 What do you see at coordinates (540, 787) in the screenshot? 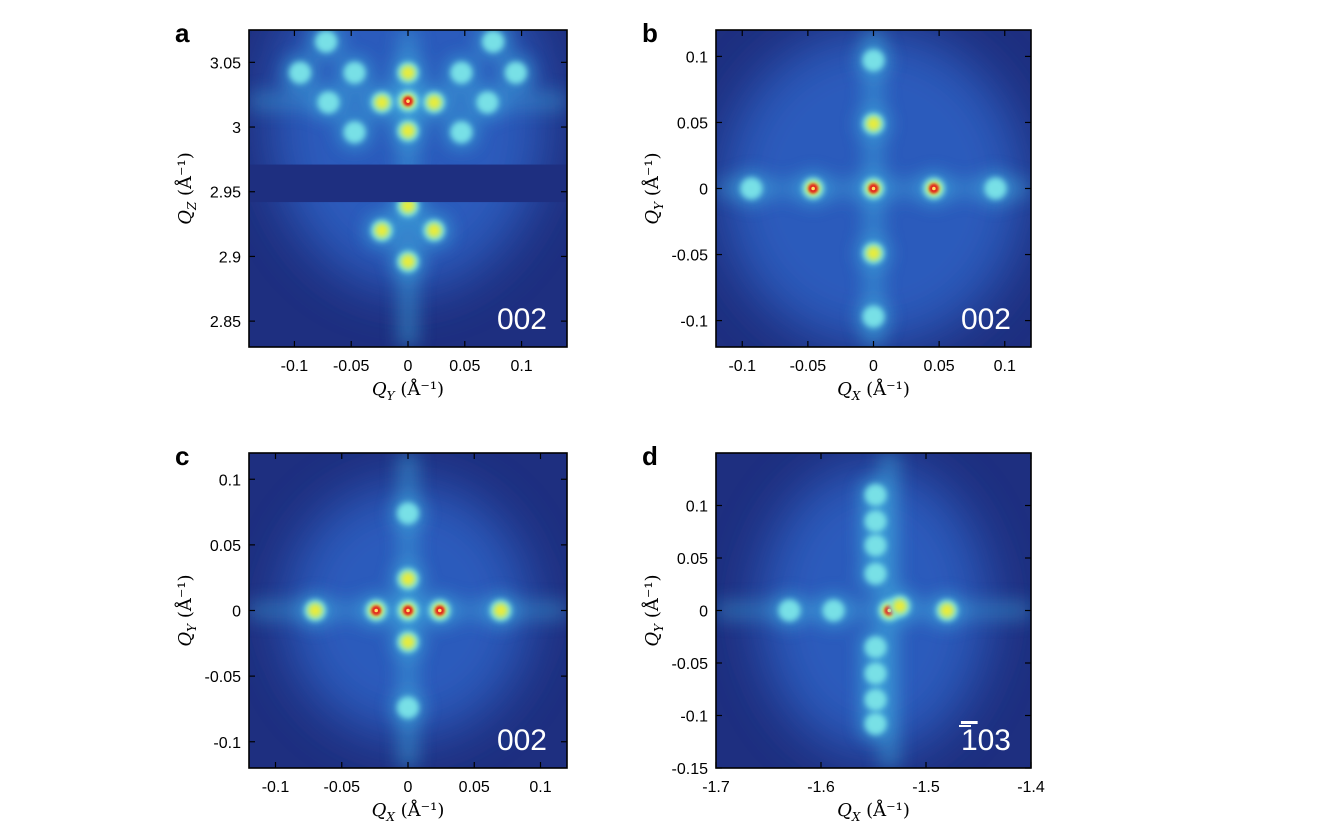
I see `x-tick-label-c-4: 0.1` at bounding box center [540, 787].